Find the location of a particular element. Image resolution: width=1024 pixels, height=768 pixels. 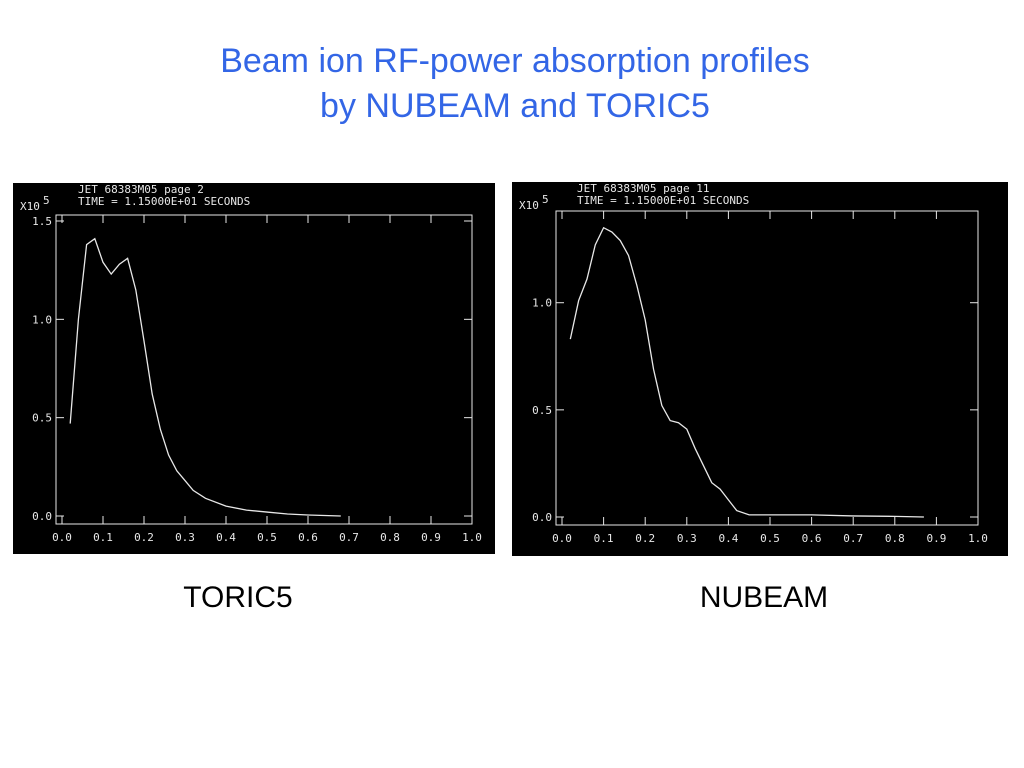

caption: NUBEAM is located at coordinates (764, 597).